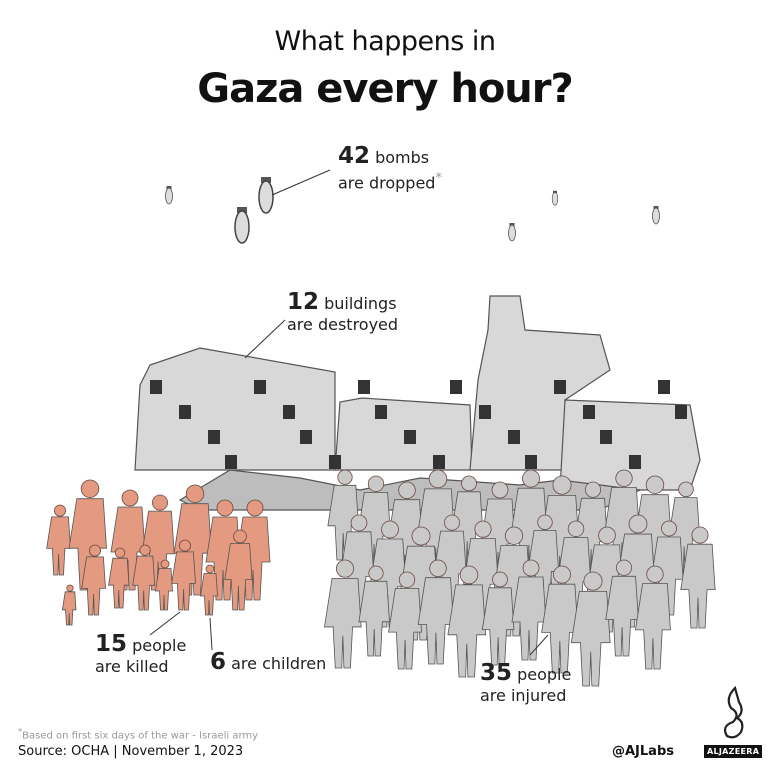  I want to click on children-stat: 6 are children, so click(268, 662).